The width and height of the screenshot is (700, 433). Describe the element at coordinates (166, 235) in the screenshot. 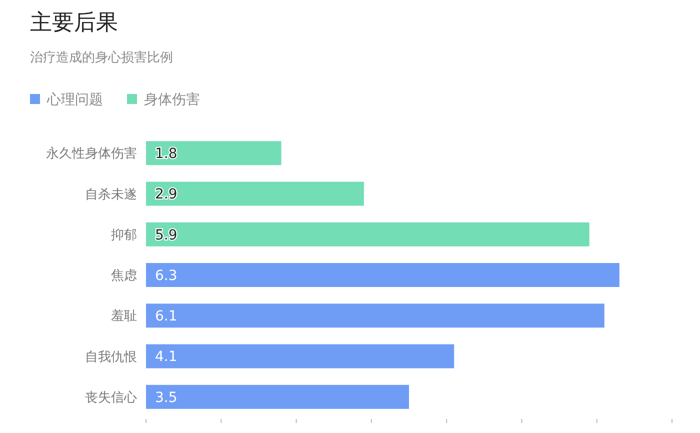

I see `data-label: 5.9` at that location.